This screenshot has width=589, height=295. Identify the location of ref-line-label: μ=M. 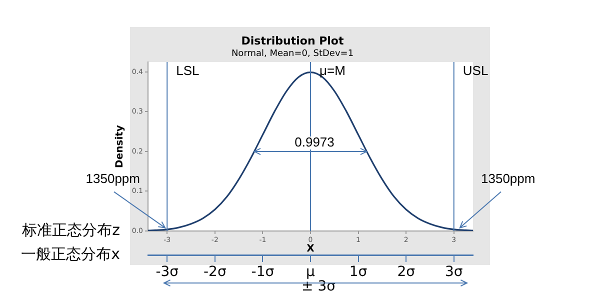
(333, 70).